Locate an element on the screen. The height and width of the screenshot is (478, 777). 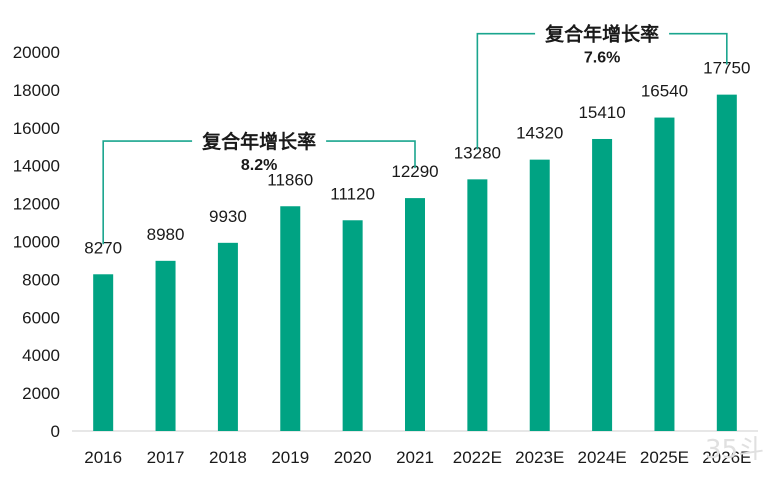
x-tick-label: 2016 is located at coordinates (103, 457).